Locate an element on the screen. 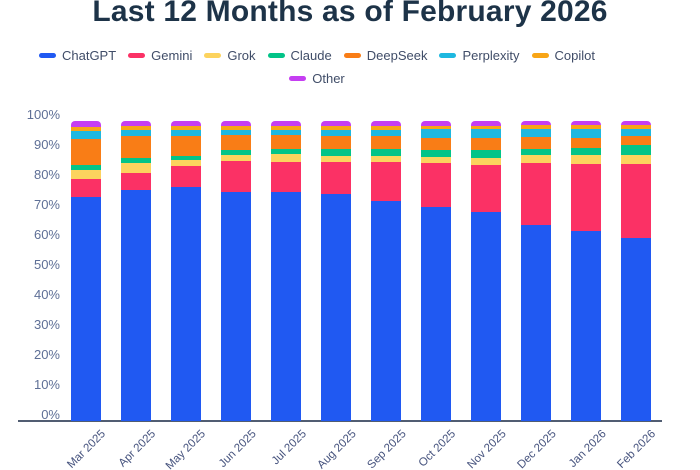  legend-item-perplexity: Perplexity is located at coordinates (479, 55).